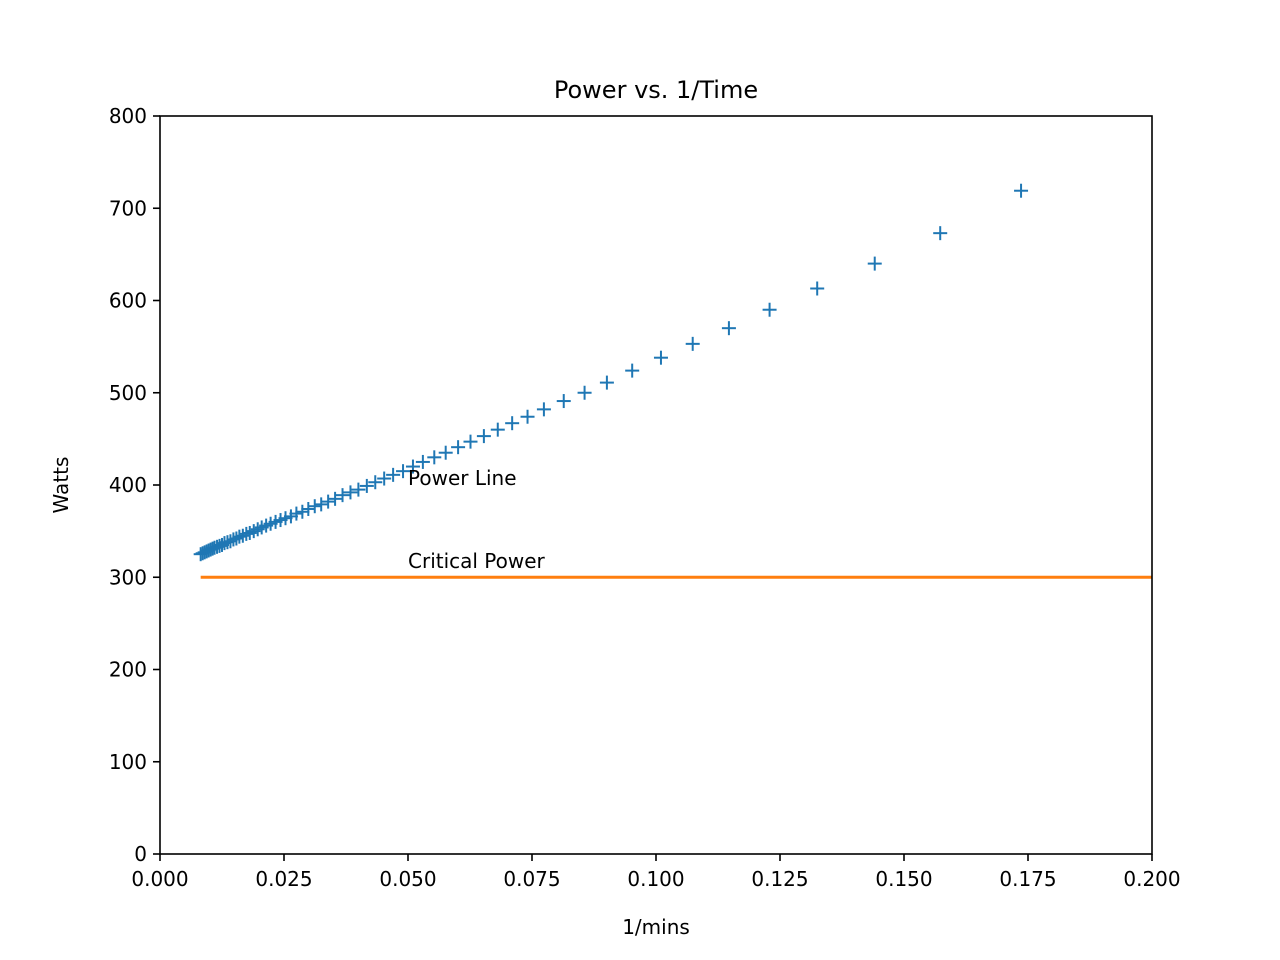  I want to click on y-tick-label: 700, so click(128, 208).